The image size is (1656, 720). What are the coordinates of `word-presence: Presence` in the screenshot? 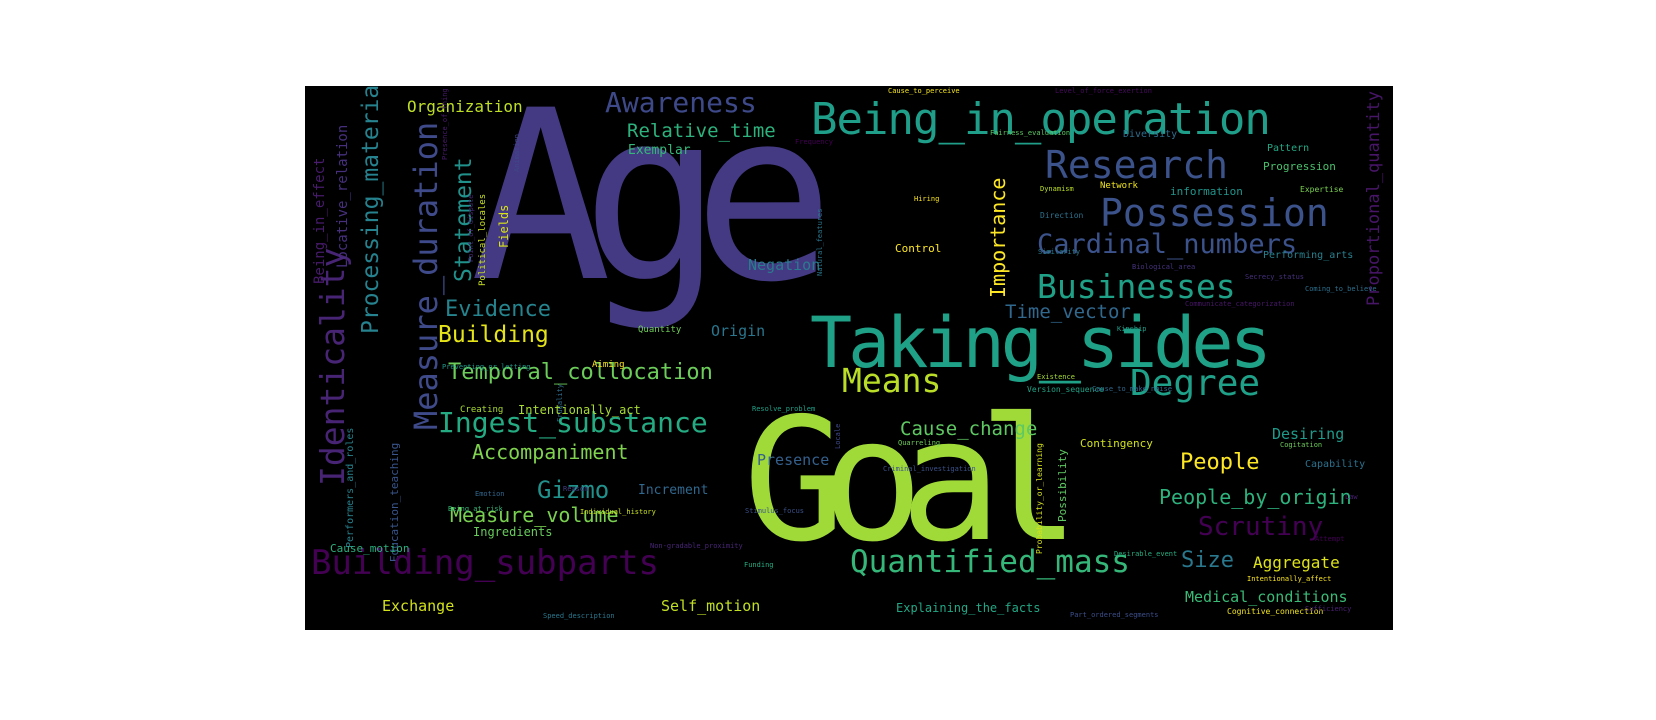 It's located at (793, 460).